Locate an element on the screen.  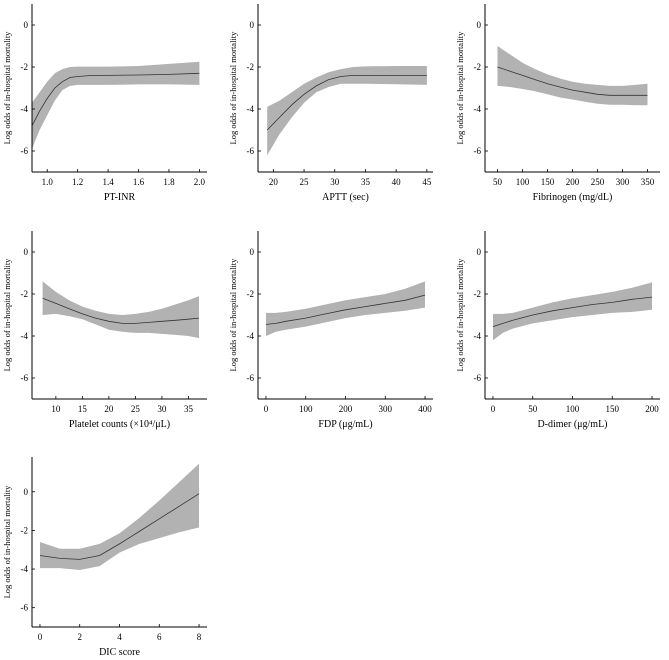
x-axis-title: D-dimer (μg/mL) is located at coordinates (572, 424).